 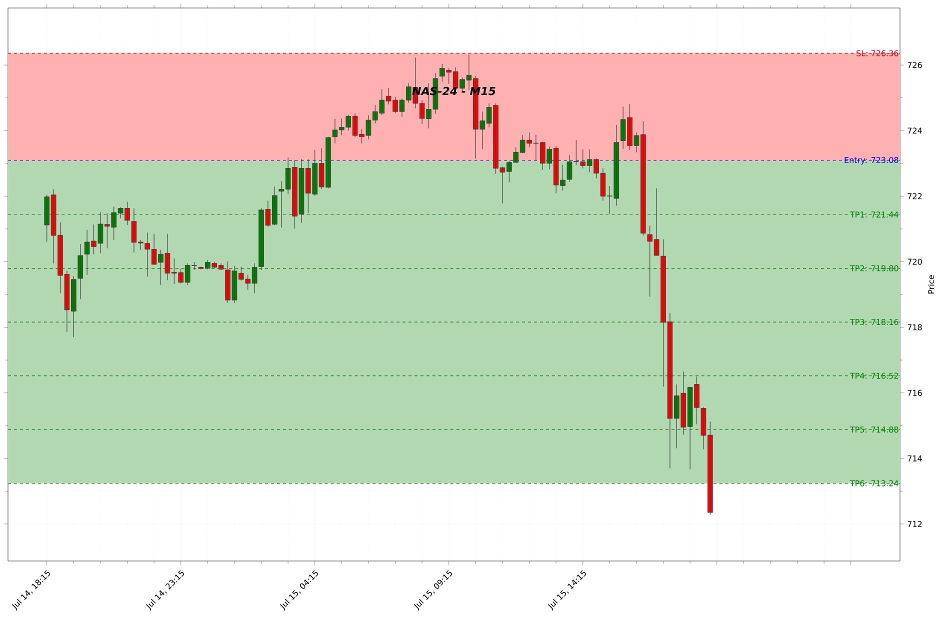 What do you see at coordinates (915, 393) in the screenshot?
I see `y-tick-label: 716` at bounding box center [915, 393].